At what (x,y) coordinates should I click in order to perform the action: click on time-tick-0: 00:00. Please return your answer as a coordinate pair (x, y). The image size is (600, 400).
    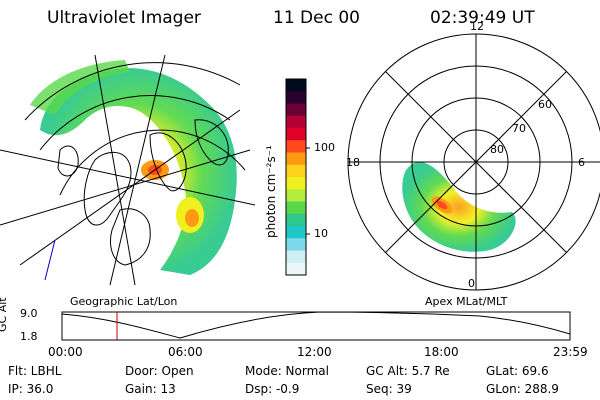
    Looking at the image, I should click on (65, 352).